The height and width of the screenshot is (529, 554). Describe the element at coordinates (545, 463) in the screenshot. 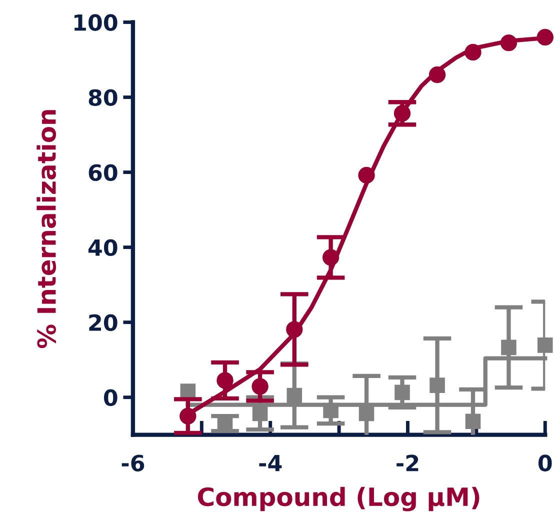

I see `x-tick-label: 0` at that location.